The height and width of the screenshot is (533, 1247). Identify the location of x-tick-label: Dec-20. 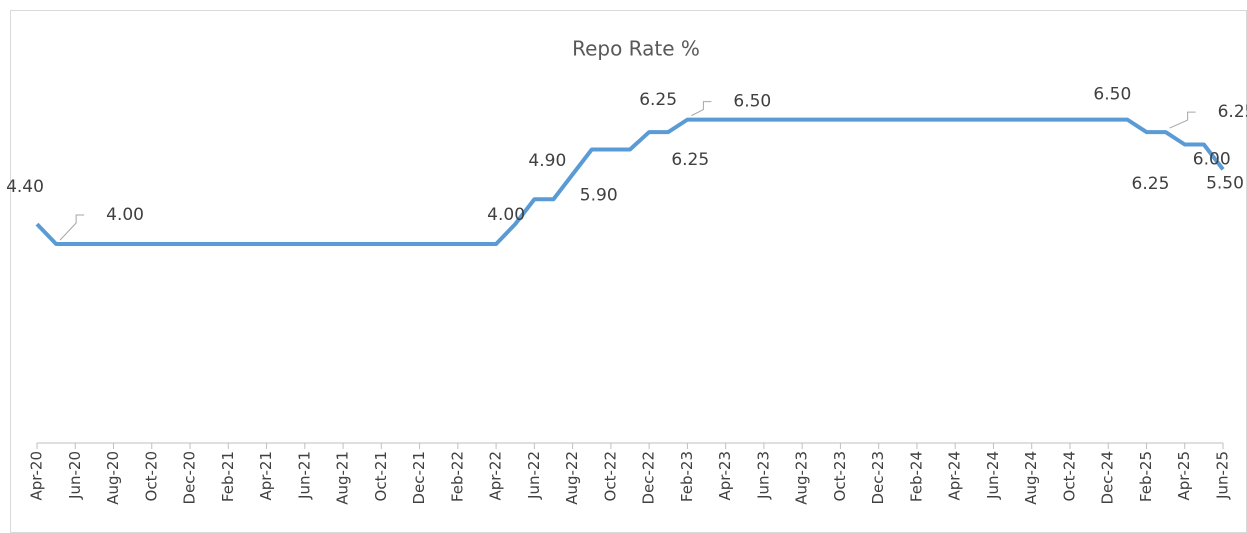
(190, 478).